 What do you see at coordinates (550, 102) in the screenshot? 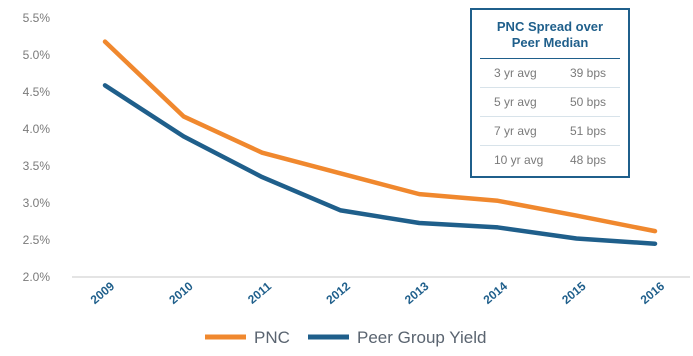
I see `spread-row: 5 yr avg 50 bps` at bounding box center [550, 102].